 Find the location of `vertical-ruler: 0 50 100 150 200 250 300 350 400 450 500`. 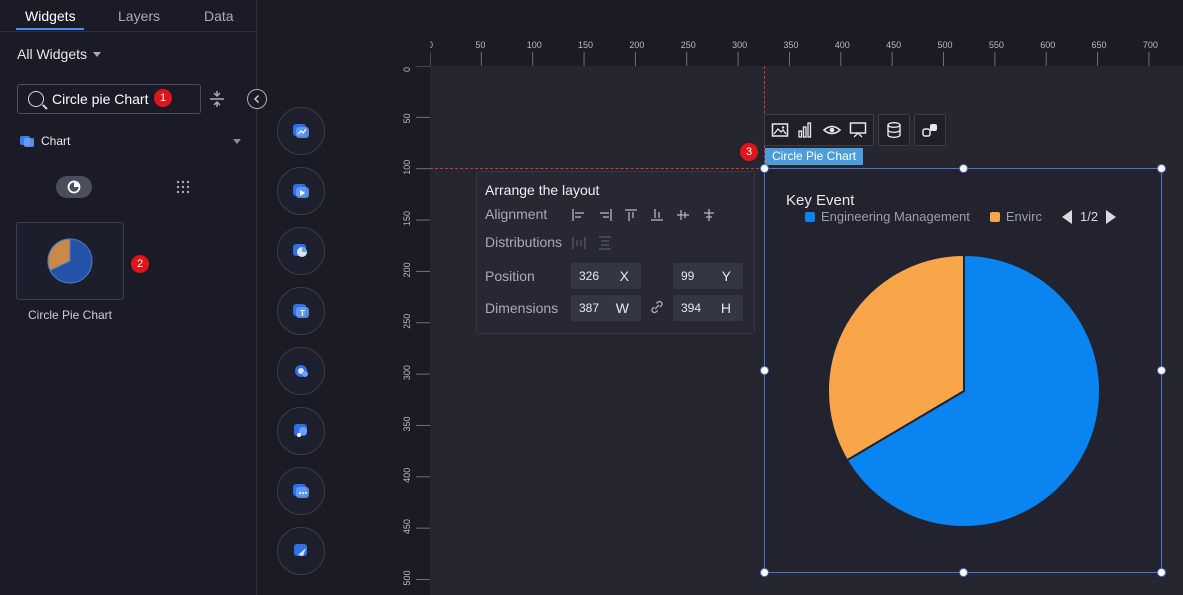

vertical-ruler: 0 50 100 150 200 250 300 350 400 450 500 is located at coordinates (416, 326).